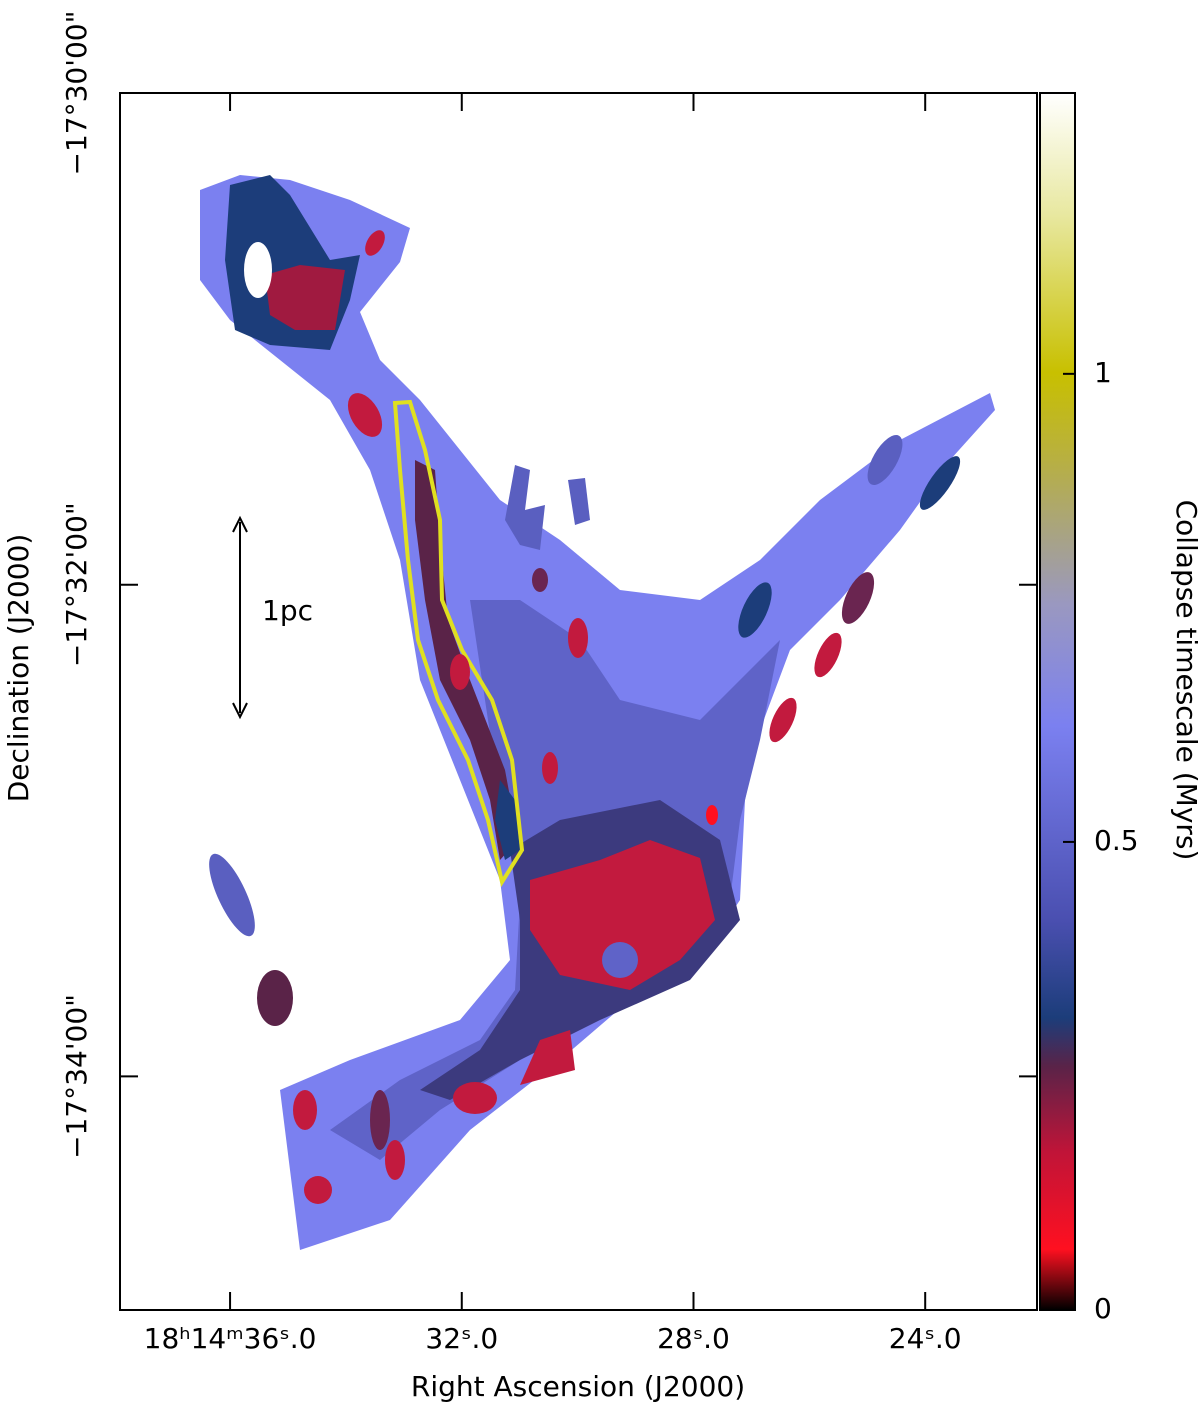  I want to click on colorbar-tick-label: 0.5, so click(1116, 840).